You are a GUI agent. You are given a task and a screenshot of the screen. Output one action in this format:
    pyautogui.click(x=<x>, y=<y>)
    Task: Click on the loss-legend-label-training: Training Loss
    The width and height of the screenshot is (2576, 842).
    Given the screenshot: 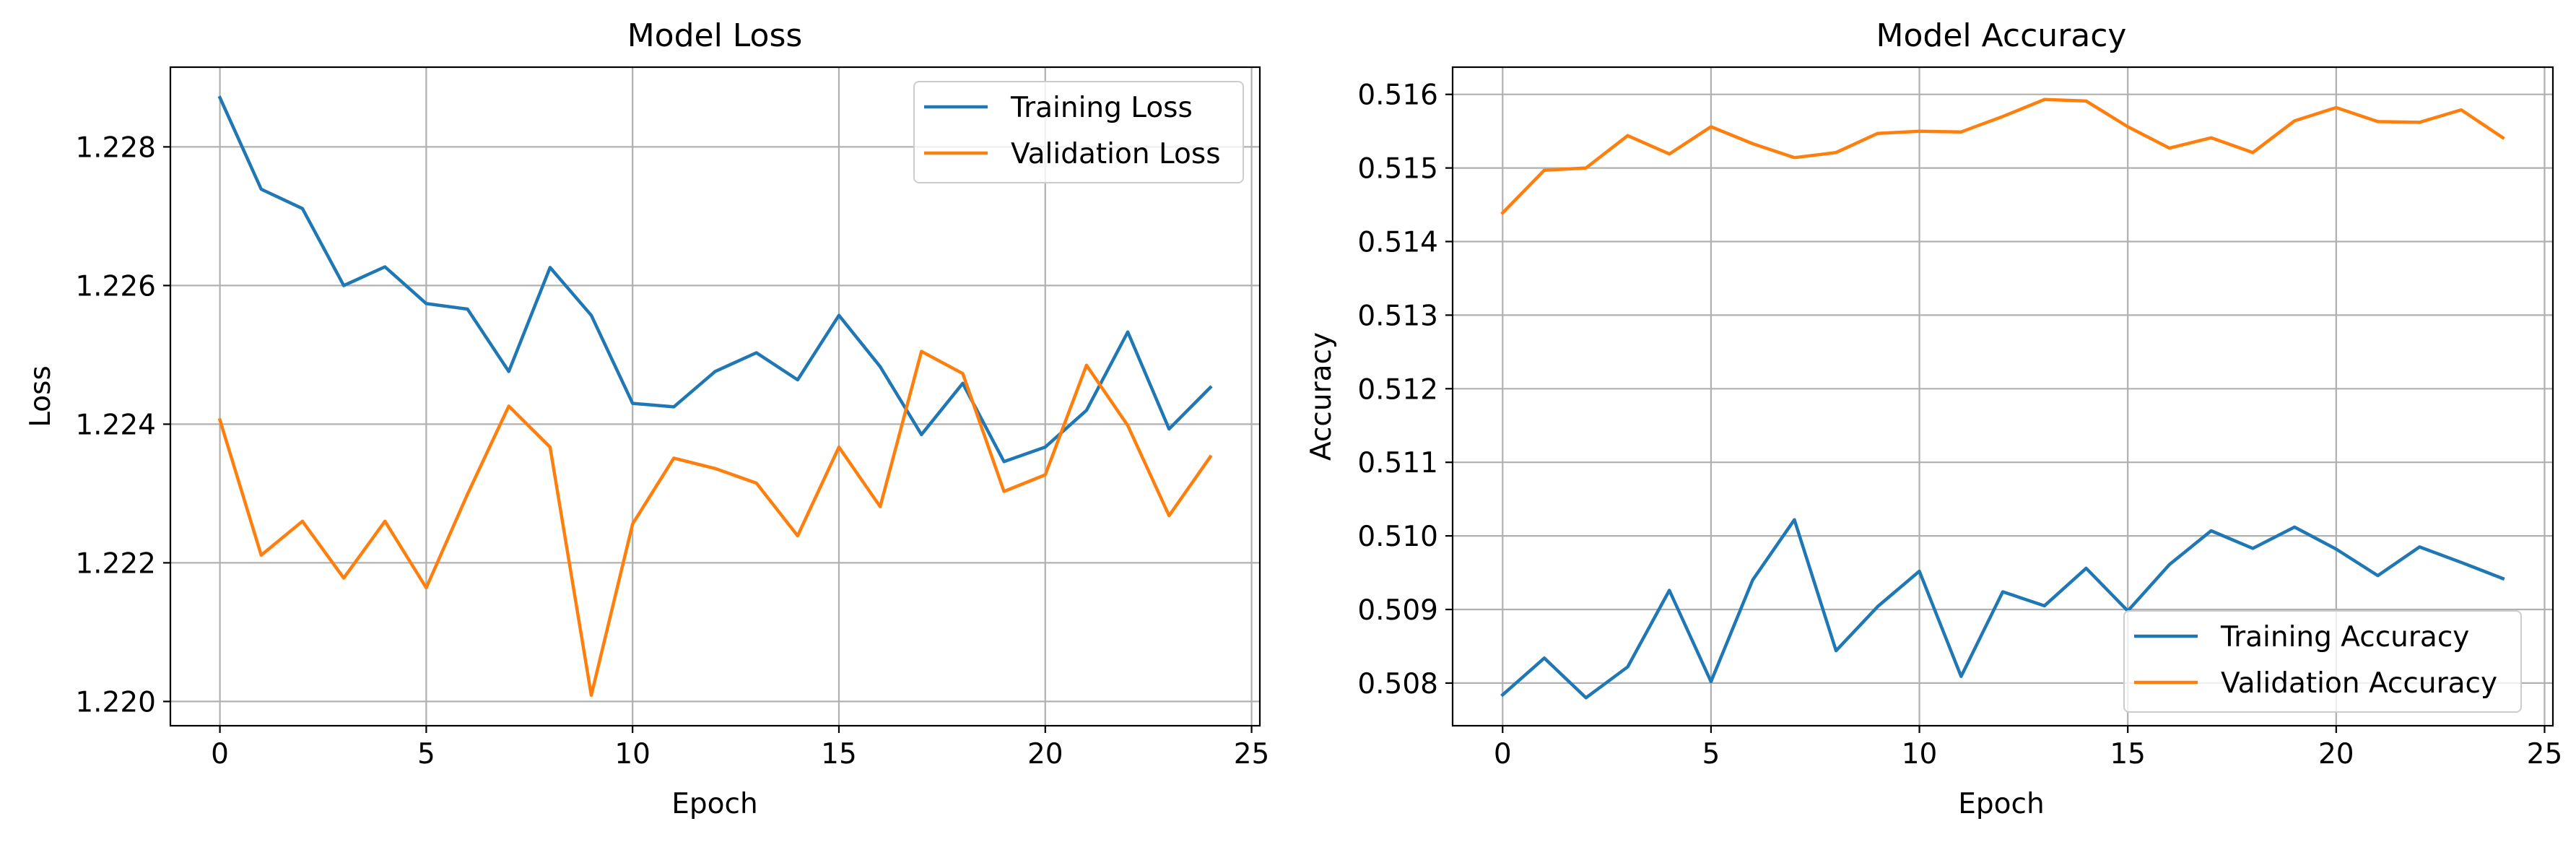 What is the action you would take?
    pyautogui.click(x=1101, y=108)
    